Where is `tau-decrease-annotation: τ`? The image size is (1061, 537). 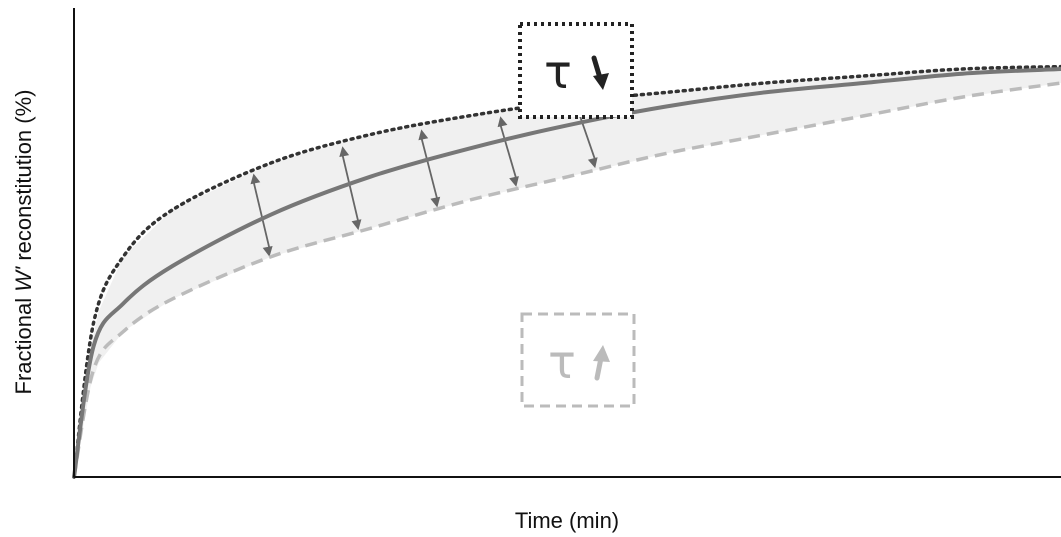 tau-decrease-annotation: τ is located at coordinates (576, 70).